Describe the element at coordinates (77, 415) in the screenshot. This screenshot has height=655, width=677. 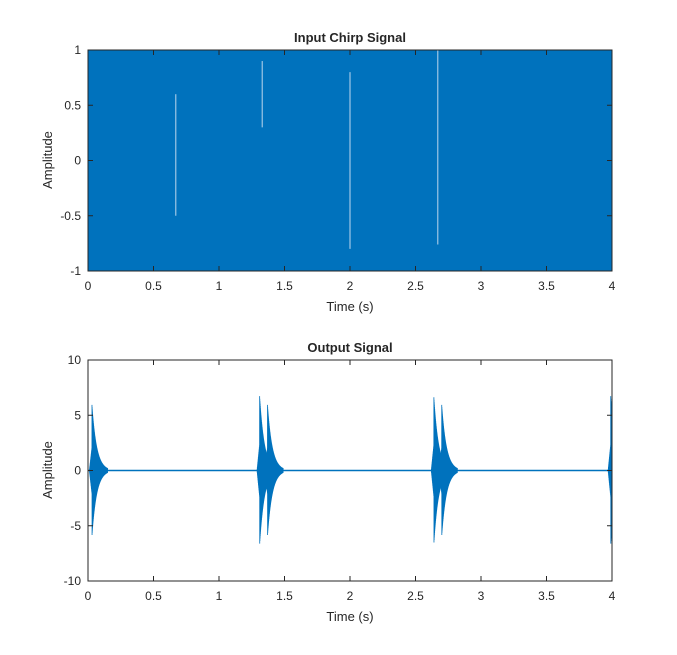
I see `y-tick-label: 5` at that location.